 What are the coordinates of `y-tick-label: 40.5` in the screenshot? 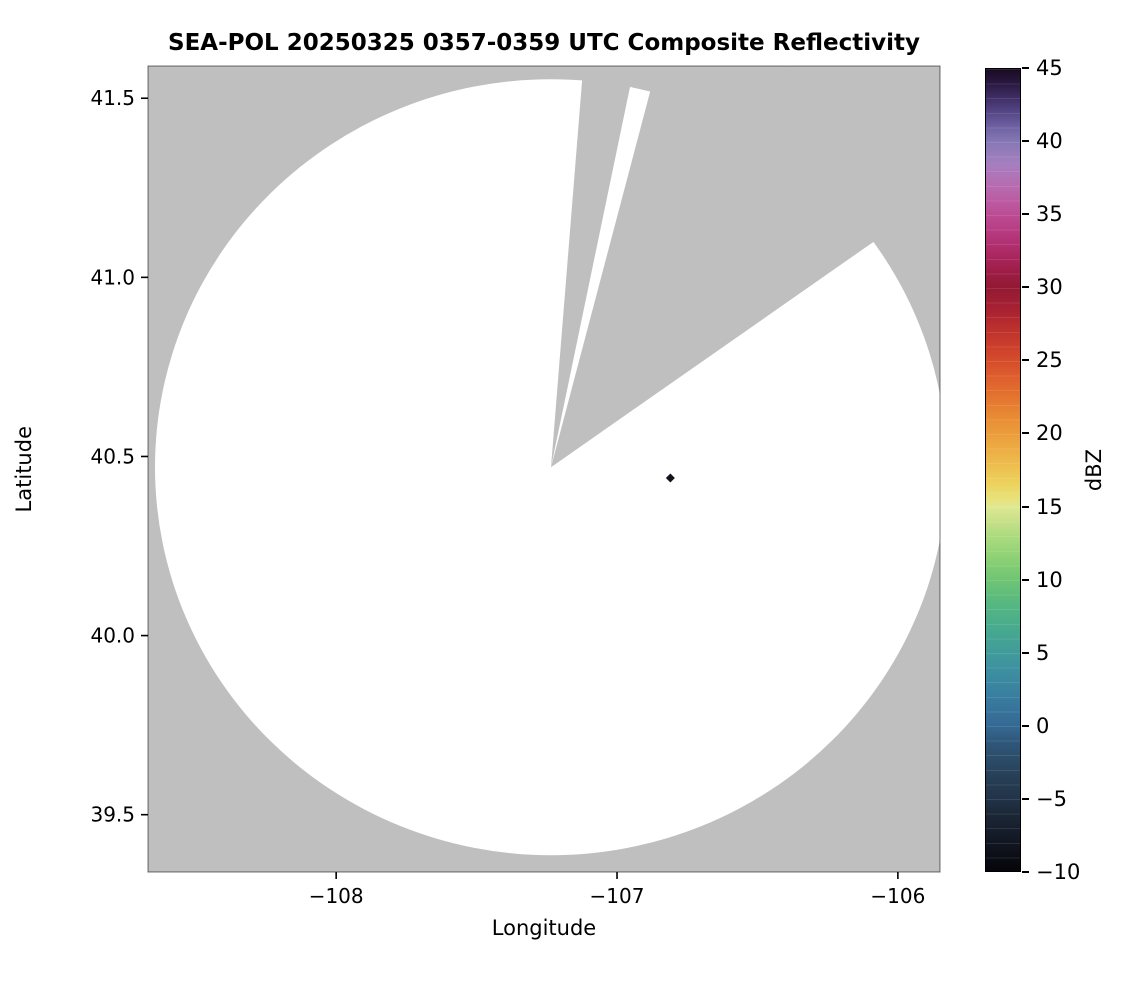 It's located at (112, 456).